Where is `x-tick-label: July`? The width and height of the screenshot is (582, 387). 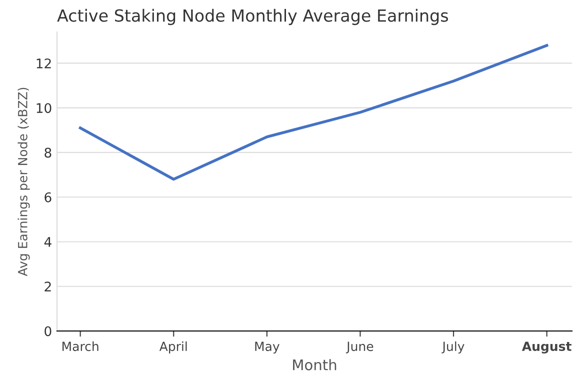
x-tick-label: July is located at coordinates (453, 347).